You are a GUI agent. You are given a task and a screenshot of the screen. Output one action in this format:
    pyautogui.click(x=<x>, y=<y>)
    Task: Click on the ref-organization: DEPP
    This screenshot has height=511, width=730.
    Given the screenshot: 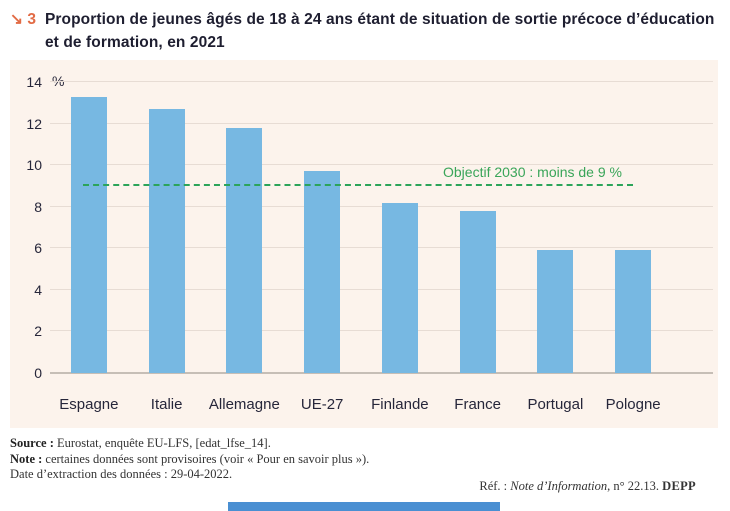 What is the action you would take?
    pyautogui.click(x=679, y=486)
    